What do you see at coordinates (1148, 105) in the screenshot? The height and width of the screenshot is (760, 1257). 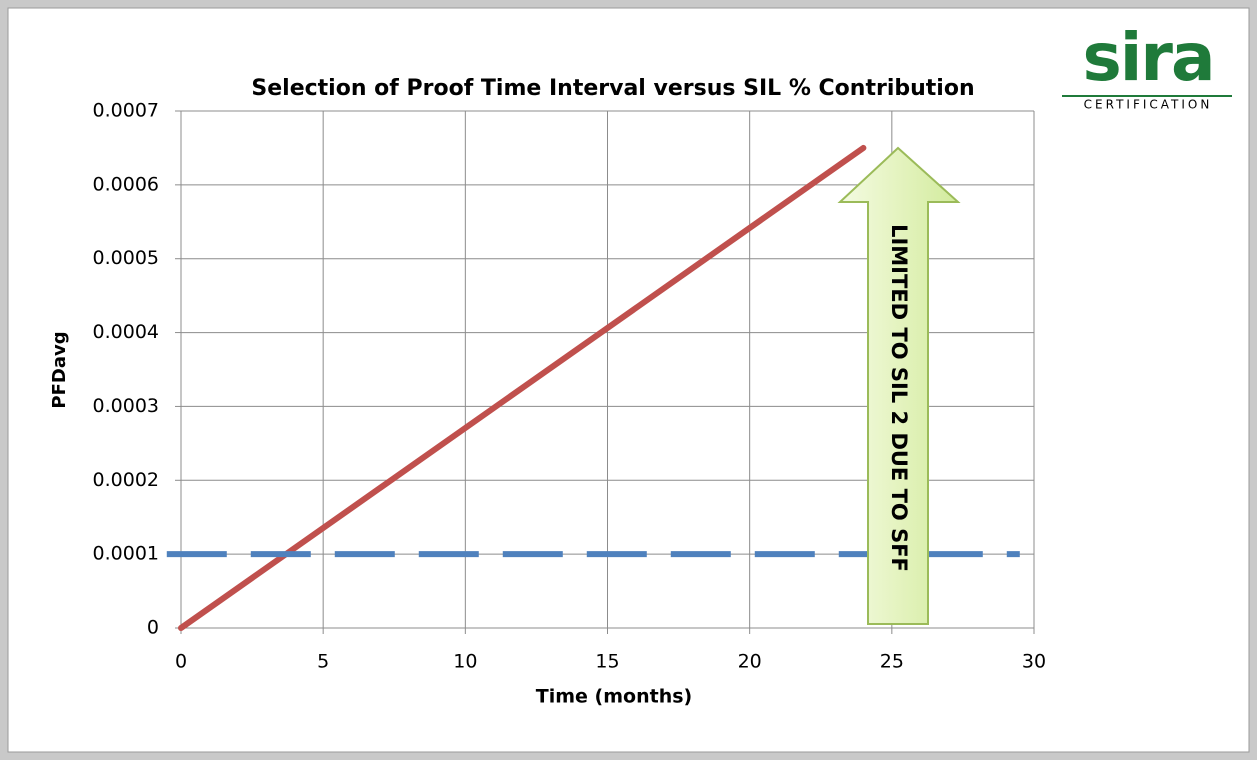 I see `logo-tagline: CERTIFICATION` at bounding box center [1148, 105].